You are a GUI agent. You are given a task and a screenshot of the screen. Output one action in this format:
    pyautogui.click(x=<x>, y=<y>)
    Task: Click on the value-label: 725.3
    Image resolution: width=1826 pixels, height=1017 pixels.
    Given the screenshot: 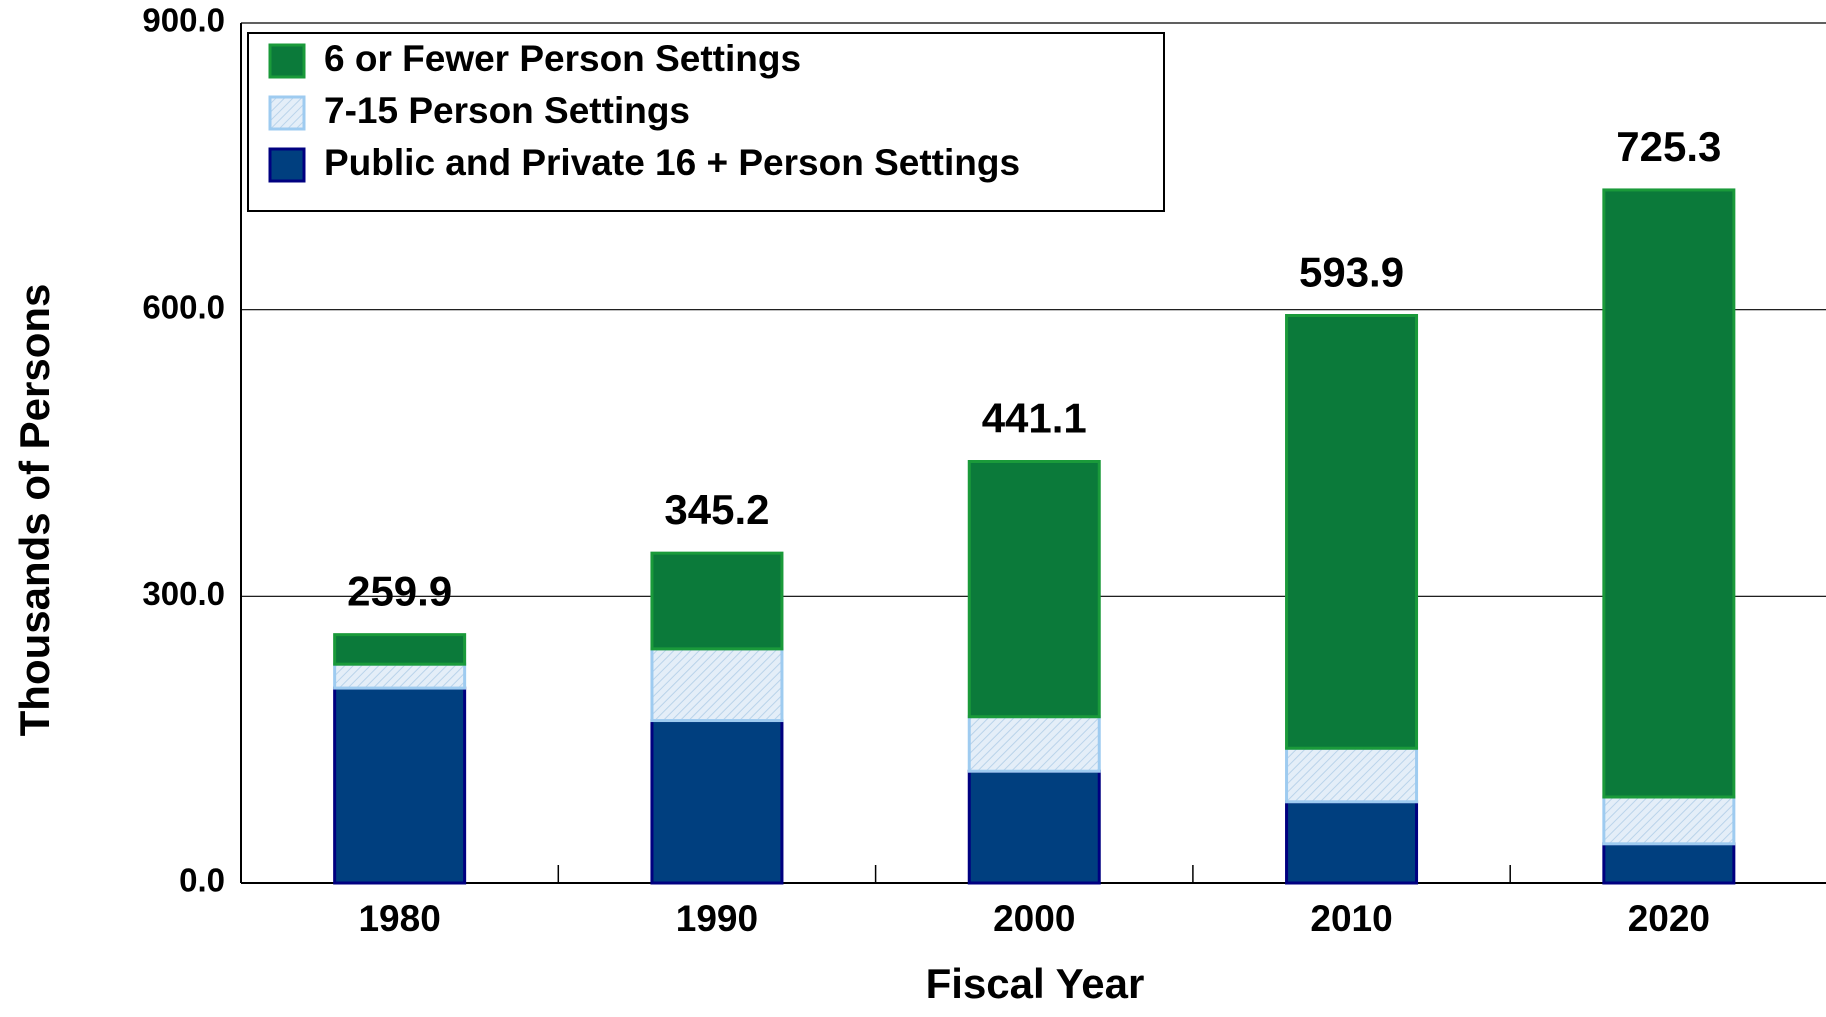 What is the action you would take?
    pyautogui.click(x=1668, y=146)
    